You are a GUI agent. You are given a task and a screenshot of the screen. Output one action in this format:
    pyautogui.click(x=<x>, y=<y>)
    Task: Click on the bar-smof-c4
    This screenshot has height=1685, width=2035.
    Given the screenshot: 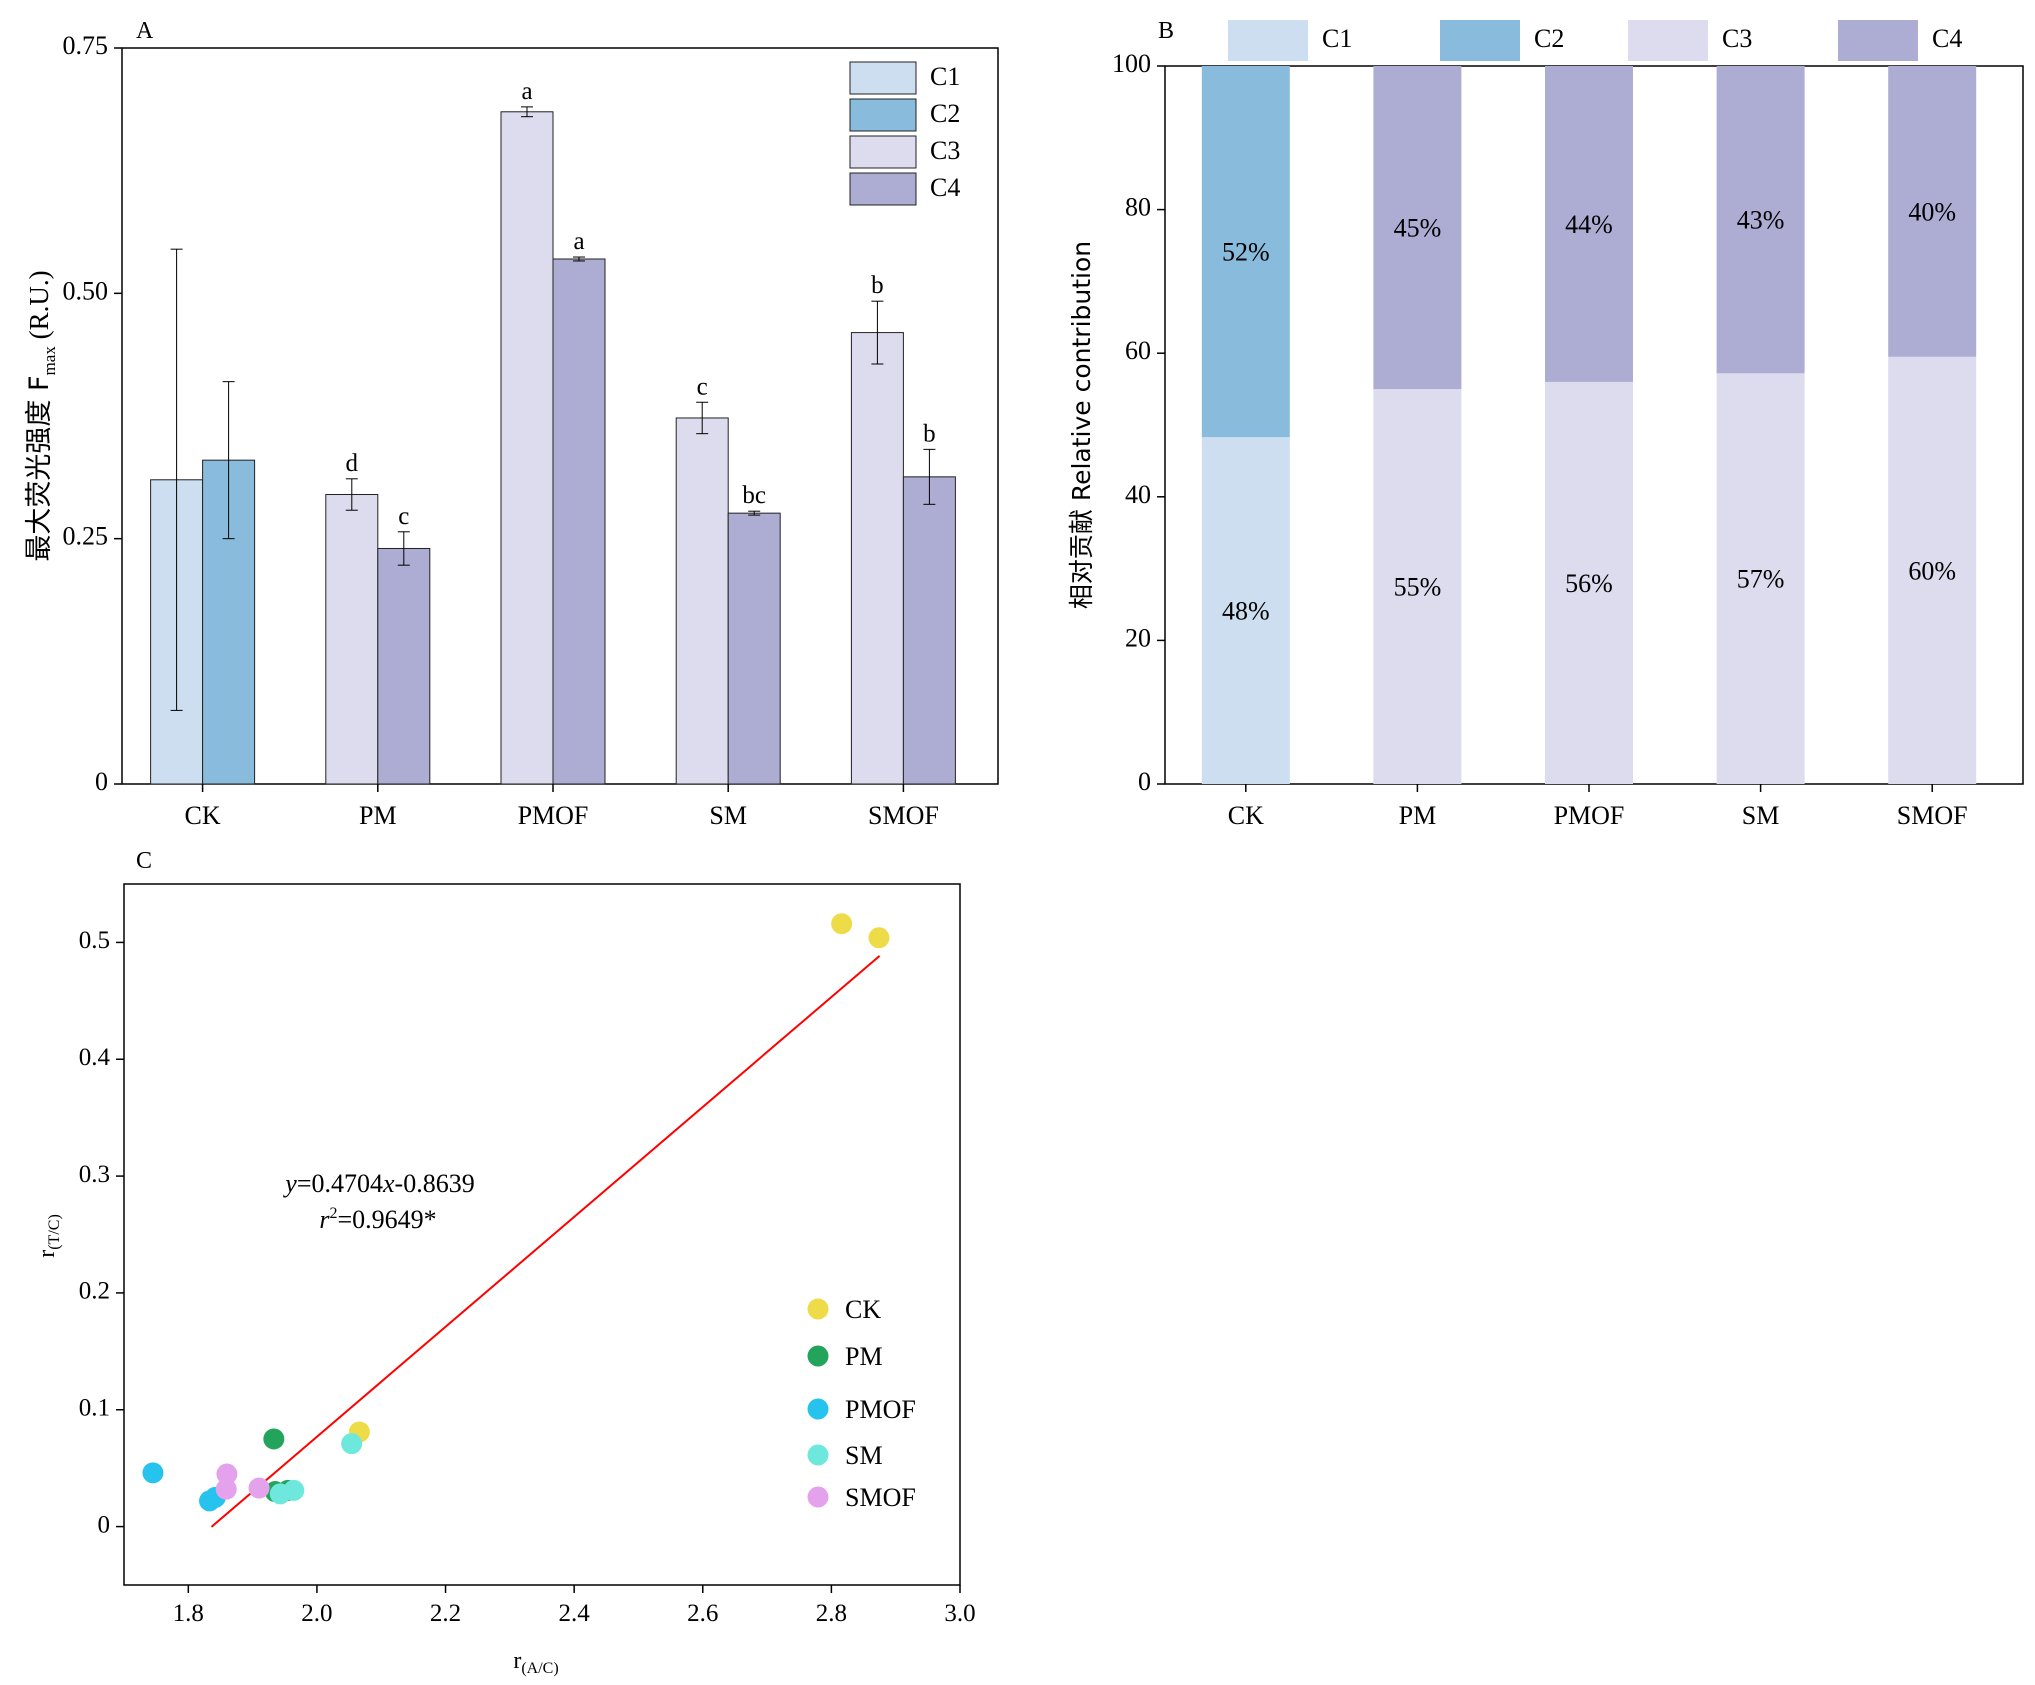 What is the action you would take?
    pyautogui.click(x=929, y=630)
    